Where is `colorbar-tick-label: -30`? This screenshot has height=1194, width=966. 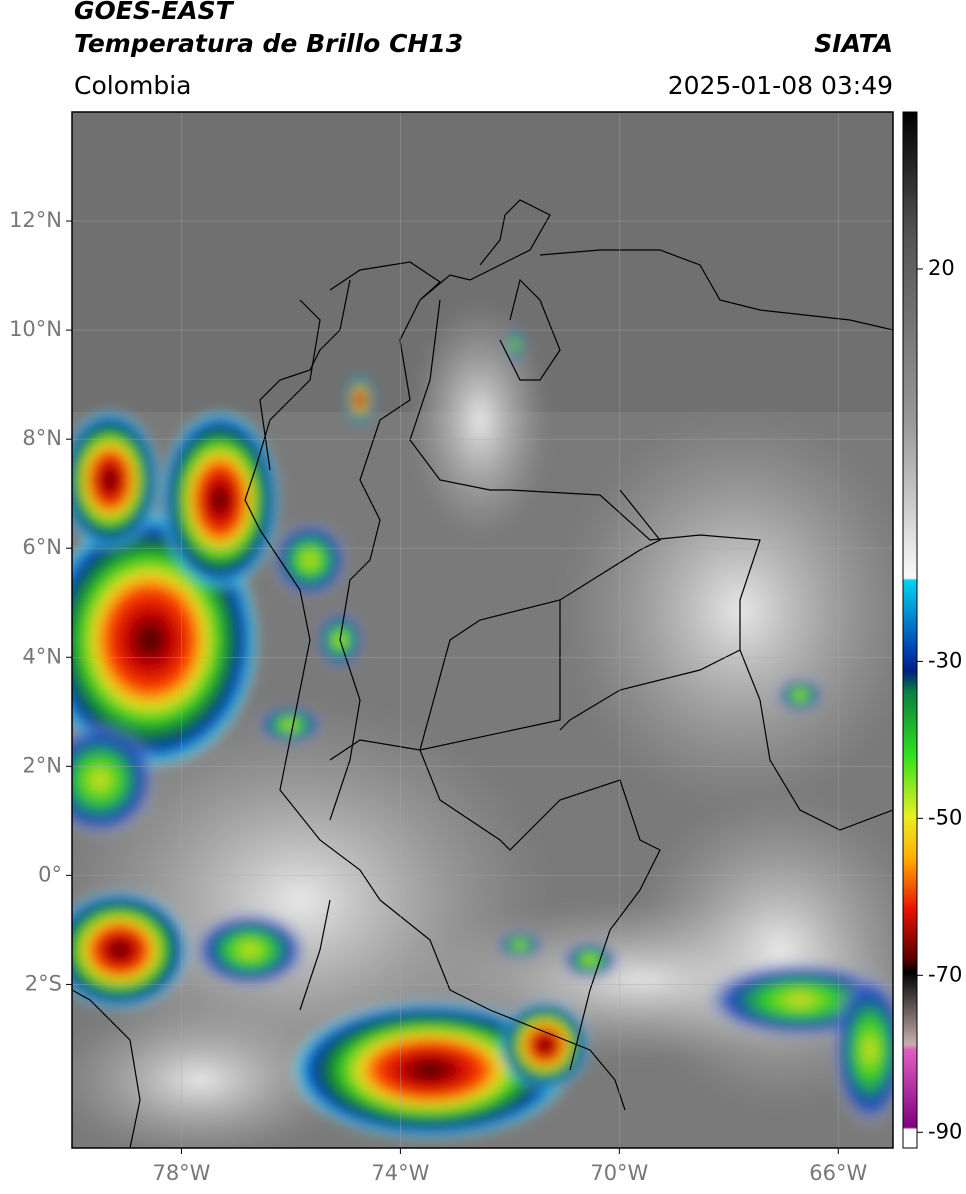
colorbar-tick-label: -30 is located at coordinates (945, 660).